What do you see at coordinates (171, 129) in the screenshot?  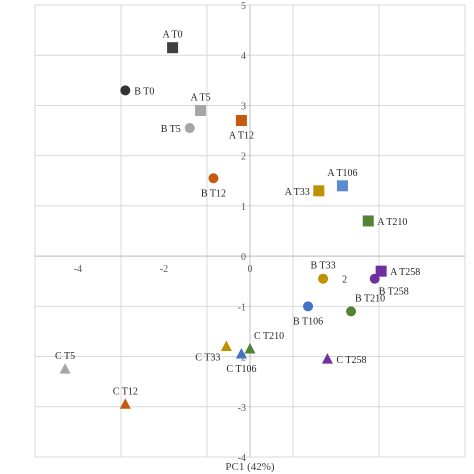 I see `label-b-t5: B T5` at bounding box center [171, 129].